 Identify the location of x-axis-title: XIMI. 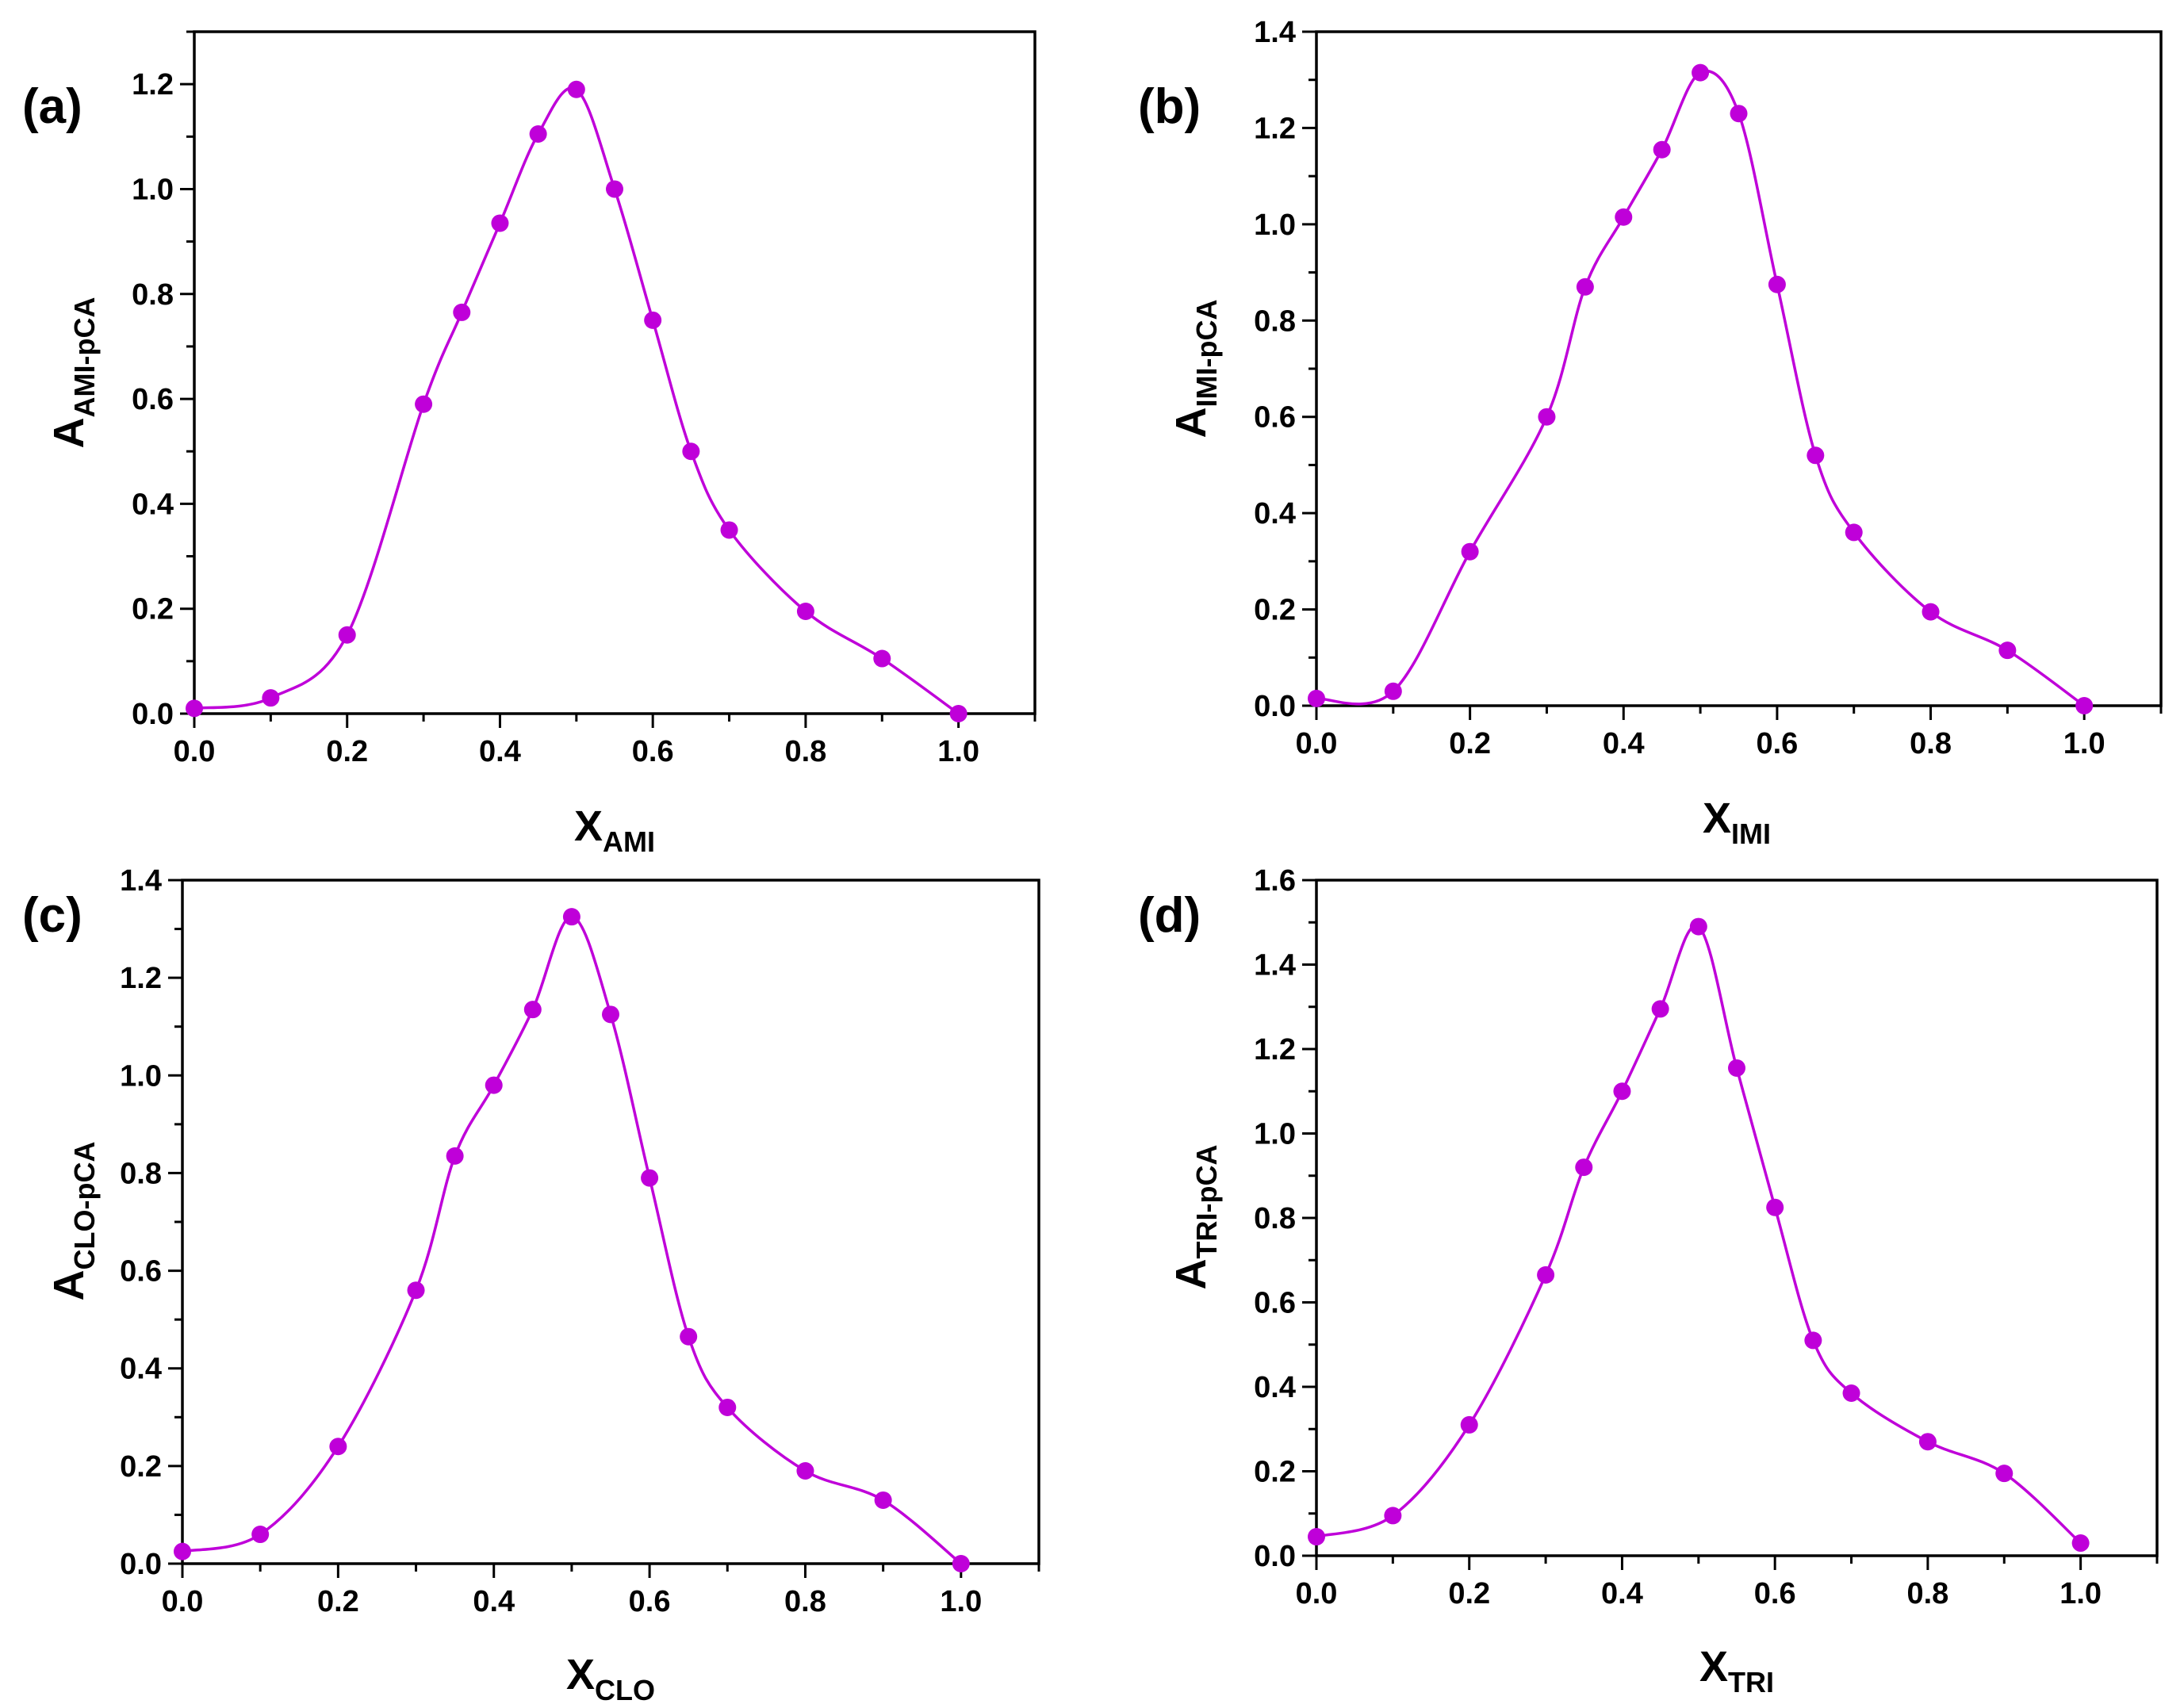
(1737, 822).